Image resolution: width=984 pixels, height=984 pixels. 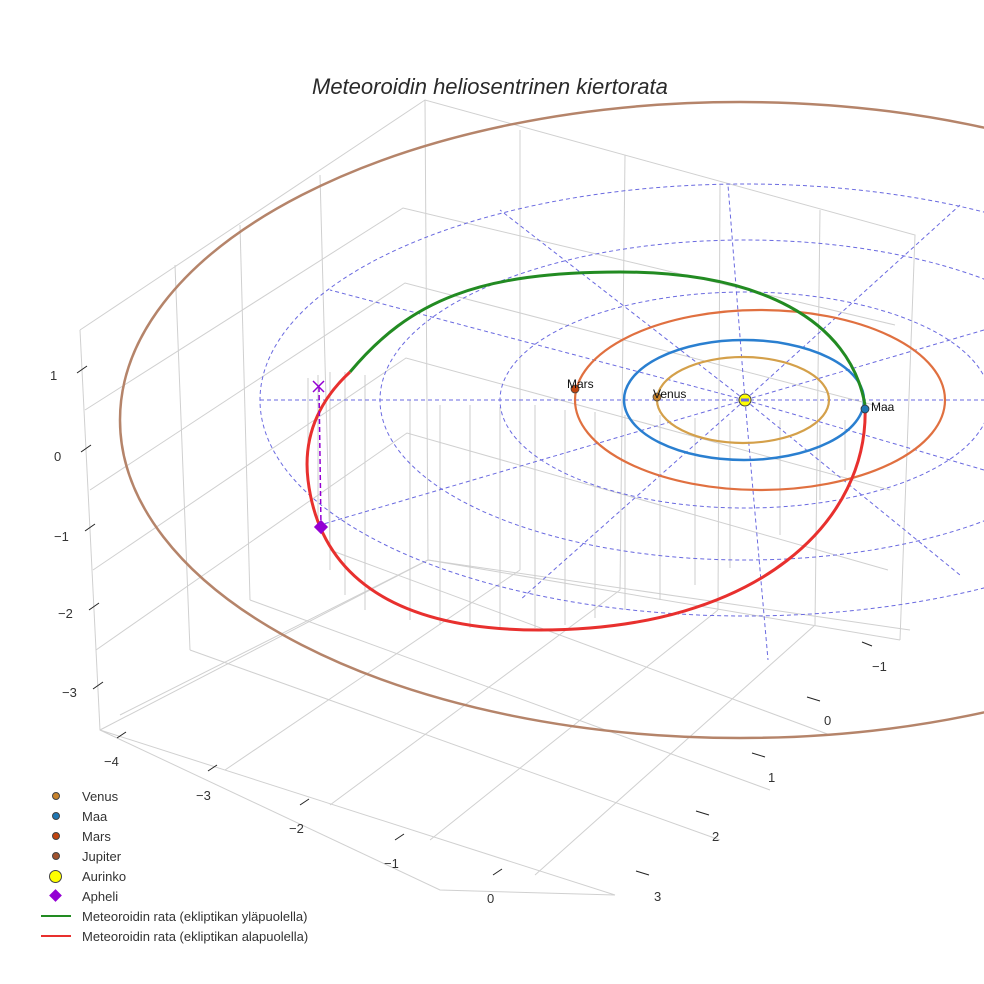 What do you see at coordinates (490, 86) in the screenshot?
I see `chart-title: Meteoroidin heliosentrinen kiertorata` at bounding box center [490, 86].